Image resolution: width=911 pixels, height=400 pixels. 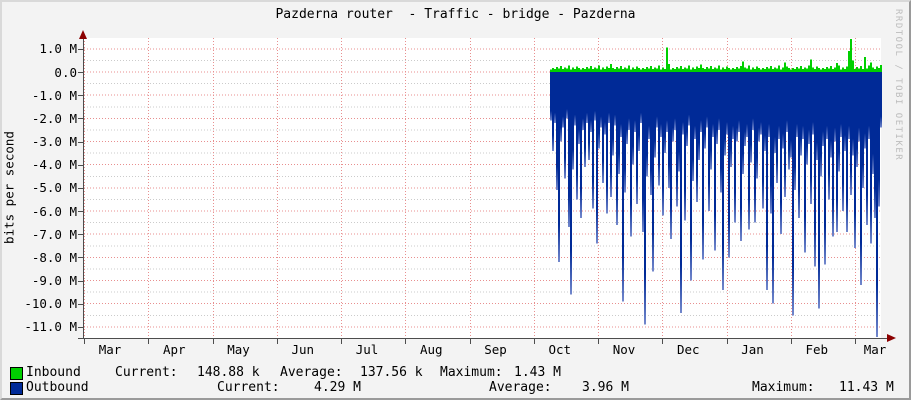 I want to click on y-tick-label: -7.0 M, so click(x=54, y=234).